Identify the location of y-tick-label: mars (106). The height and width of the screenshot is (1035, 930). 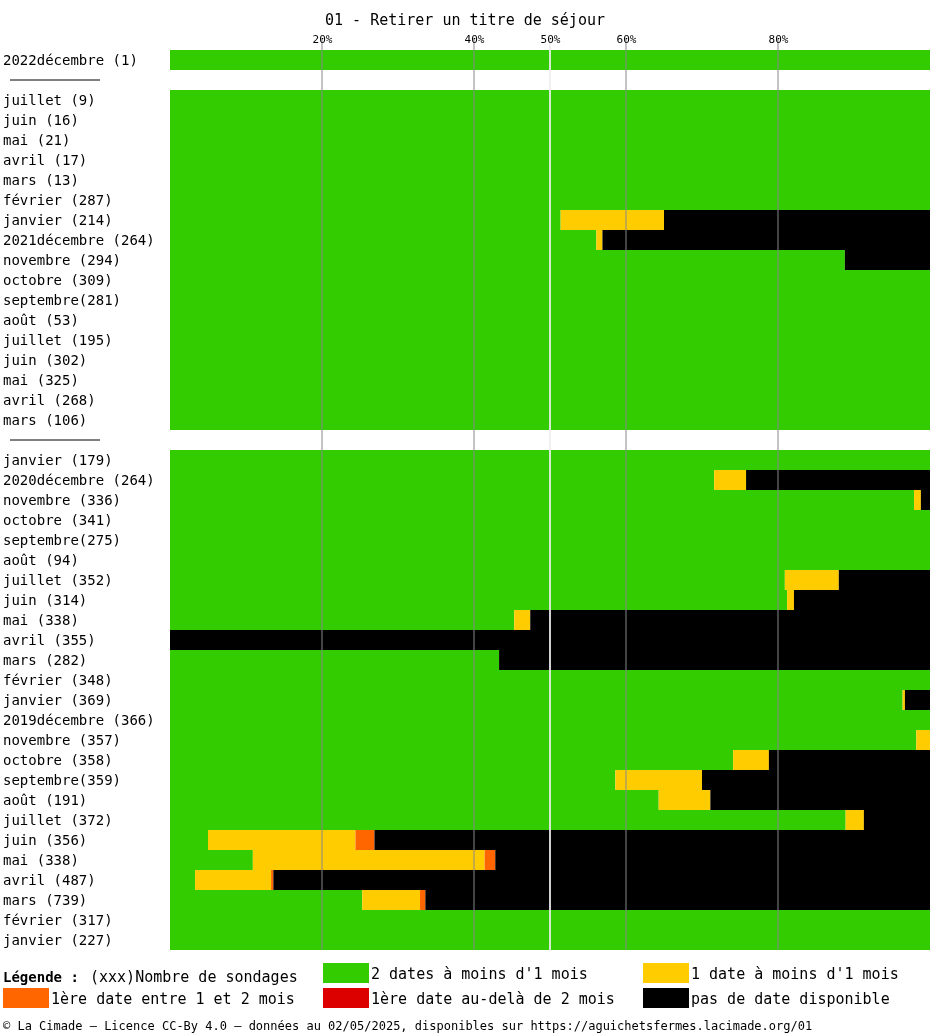
(45, 420).